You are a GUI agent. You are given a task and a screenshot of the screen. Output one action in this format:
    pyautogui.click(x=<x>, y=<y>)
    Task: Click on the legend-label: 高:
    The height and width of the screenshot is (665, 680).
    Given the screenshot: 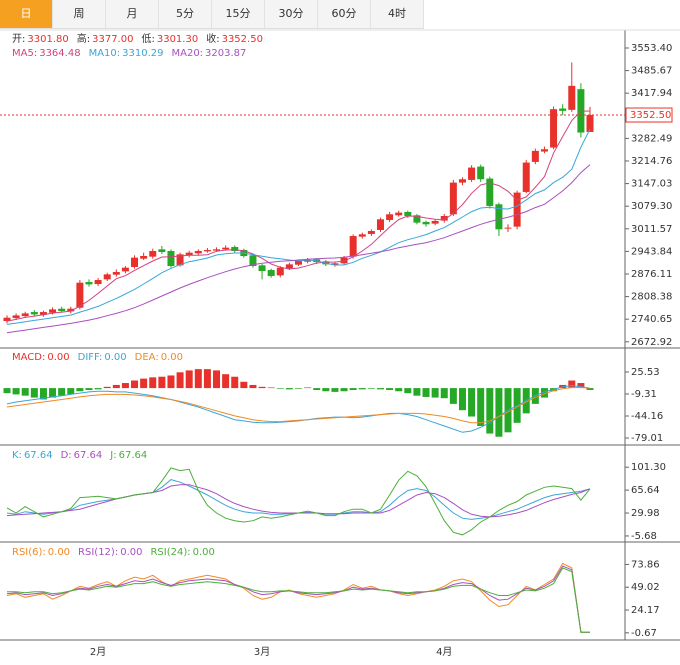 What is the action you would take?
    pyautogui.click(x=83, y=38)
    